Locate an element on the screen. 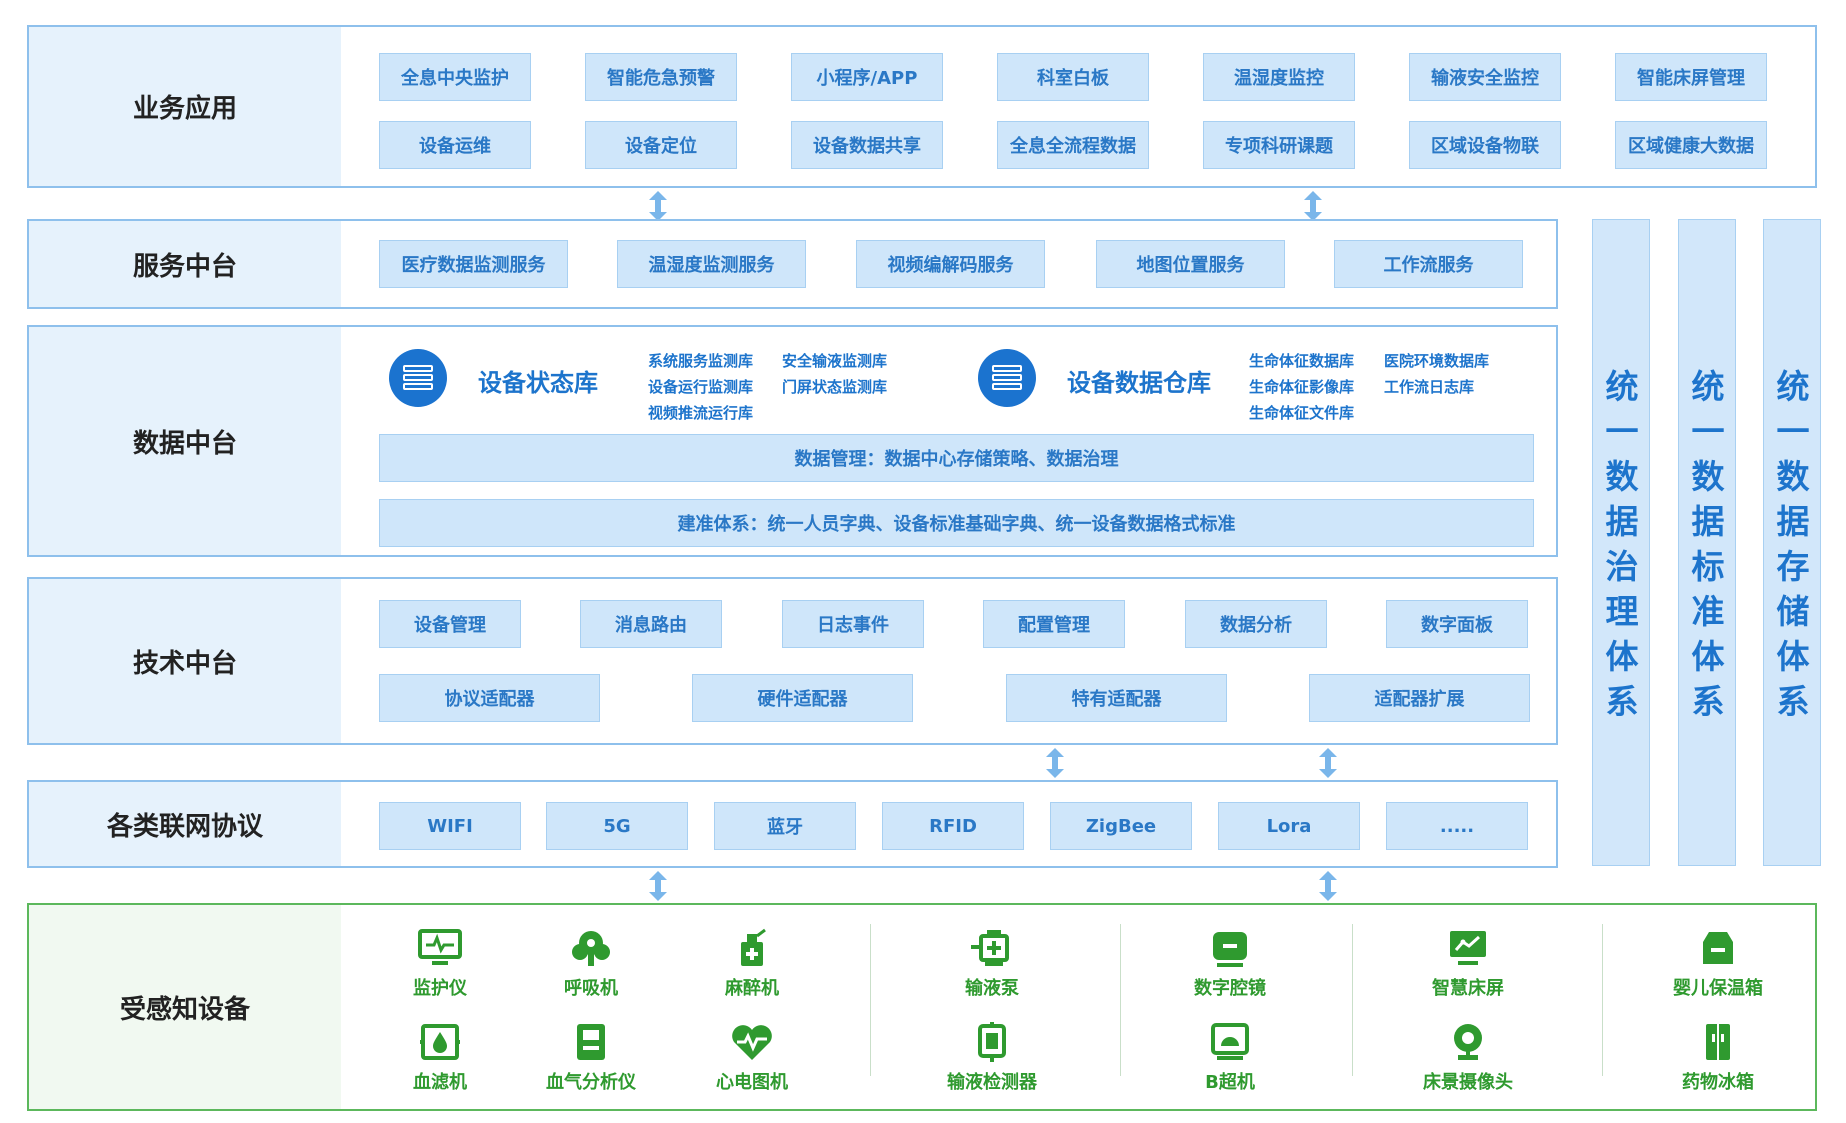 The height and width of the screenshot is (1123, 1846). business-app: 设备定位 is located at coordinates (661, 145).